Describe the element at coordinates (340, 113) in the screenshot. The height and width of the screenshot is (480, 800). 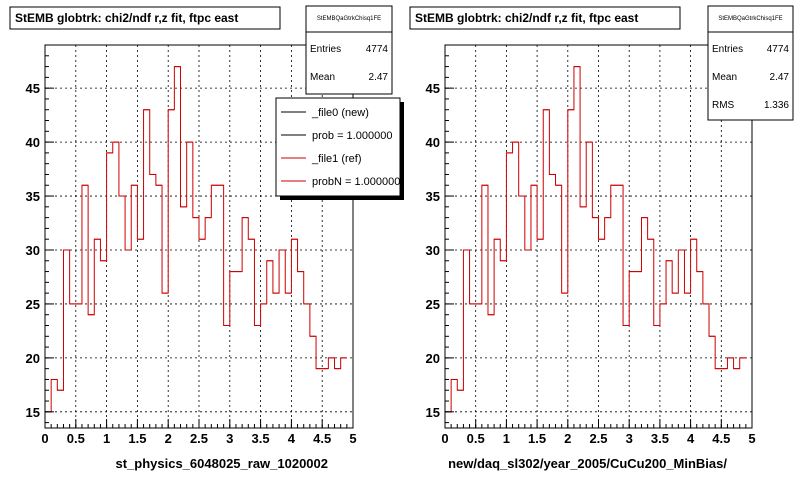
I see `legend-entry-label: _file0 (new)` at that location.